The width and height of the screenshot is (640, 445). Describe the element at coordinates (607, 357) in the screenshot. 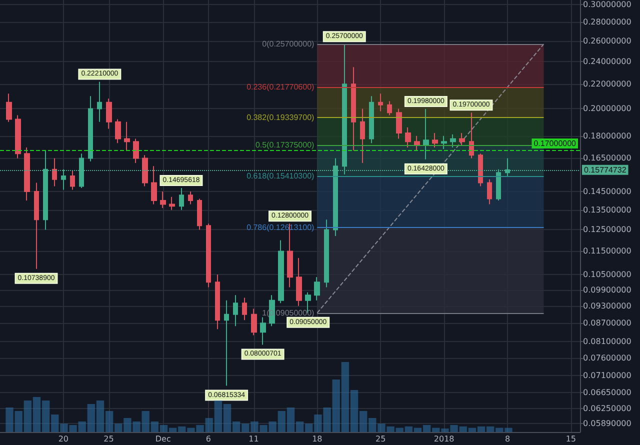

I see `y-tick-label: 0.07600000` at that location.